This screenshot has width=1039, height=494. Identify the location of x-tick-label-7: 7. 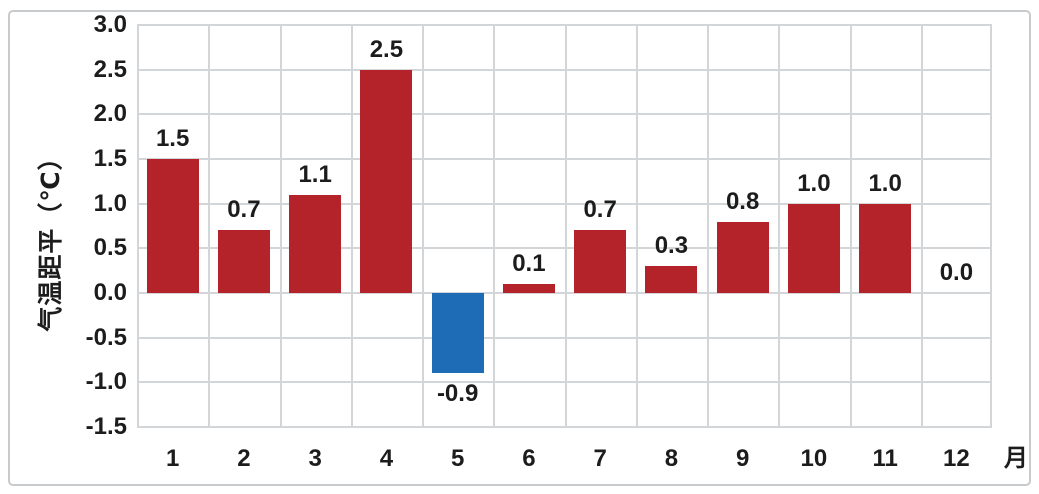
(600, 458).